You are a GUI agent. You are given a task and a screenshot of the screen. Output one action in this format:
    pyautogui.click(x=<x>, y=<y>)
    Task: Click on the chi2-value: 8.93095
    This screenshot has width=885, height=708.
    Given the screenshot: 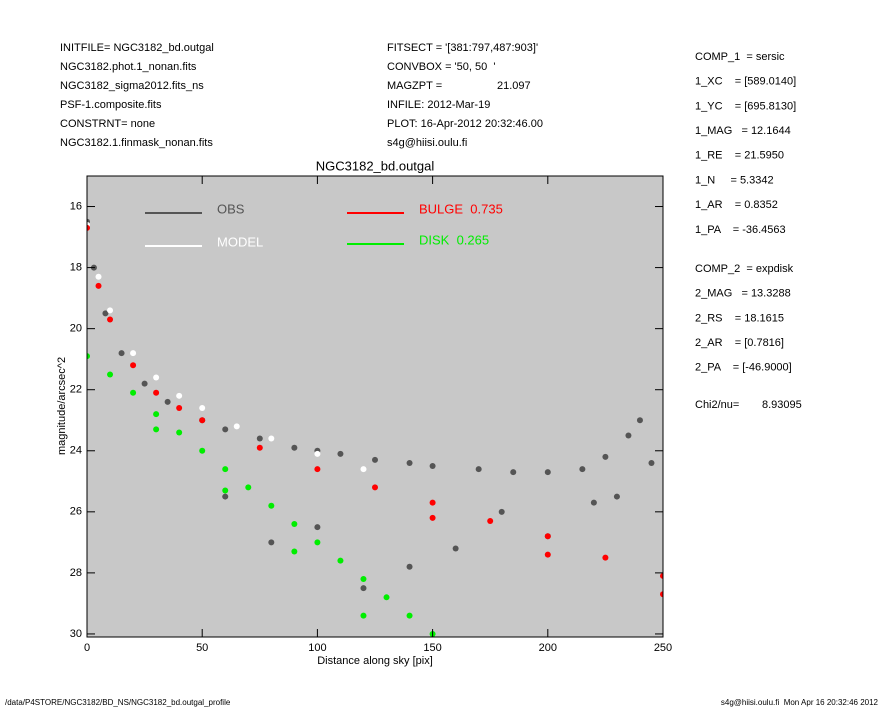 What is the action you would take?
    pyautogui.click(x=782, y=405)
    